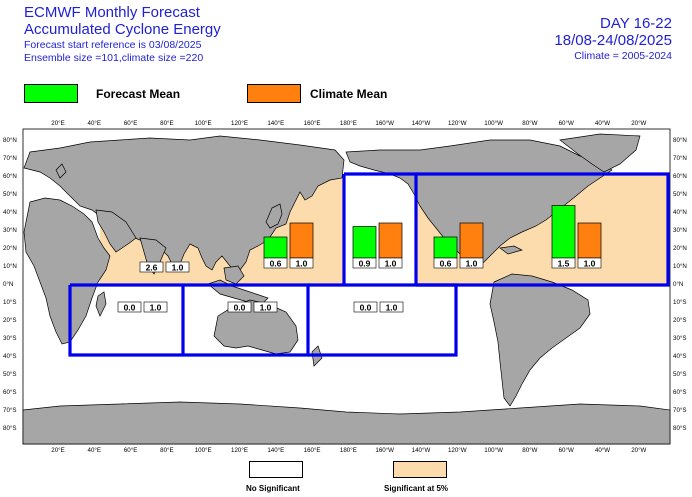 The image size is (692, 497). I want to click on lon-top-label: 100°E, so click(203, 123).